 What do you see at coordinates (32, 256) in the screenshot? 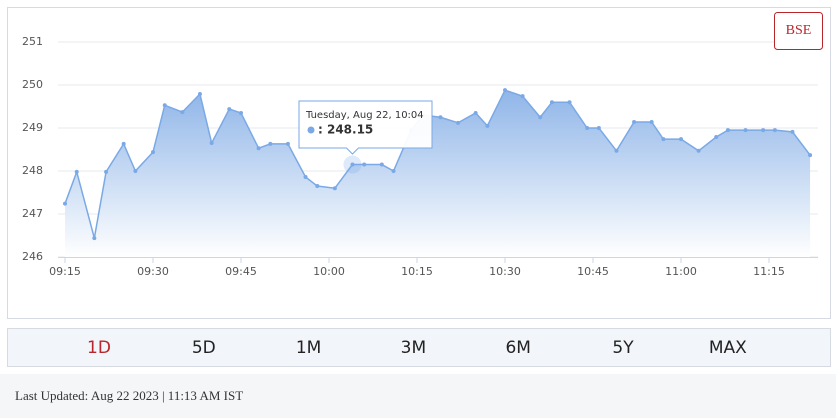
I see `y-tick-label: 246` at bounding box center [32, 256].